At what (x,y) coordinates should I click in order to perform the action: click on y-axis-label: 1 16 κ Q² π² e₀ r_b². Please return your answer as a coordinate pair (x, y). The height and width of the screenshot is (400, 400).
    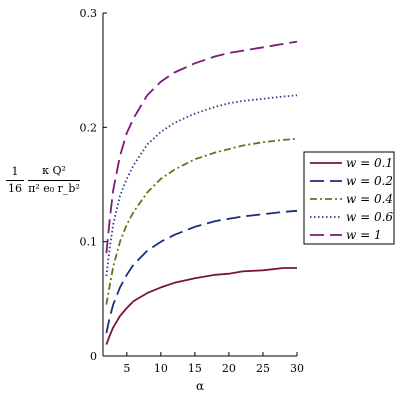
    Looking at the image, I should click on (43, 190).